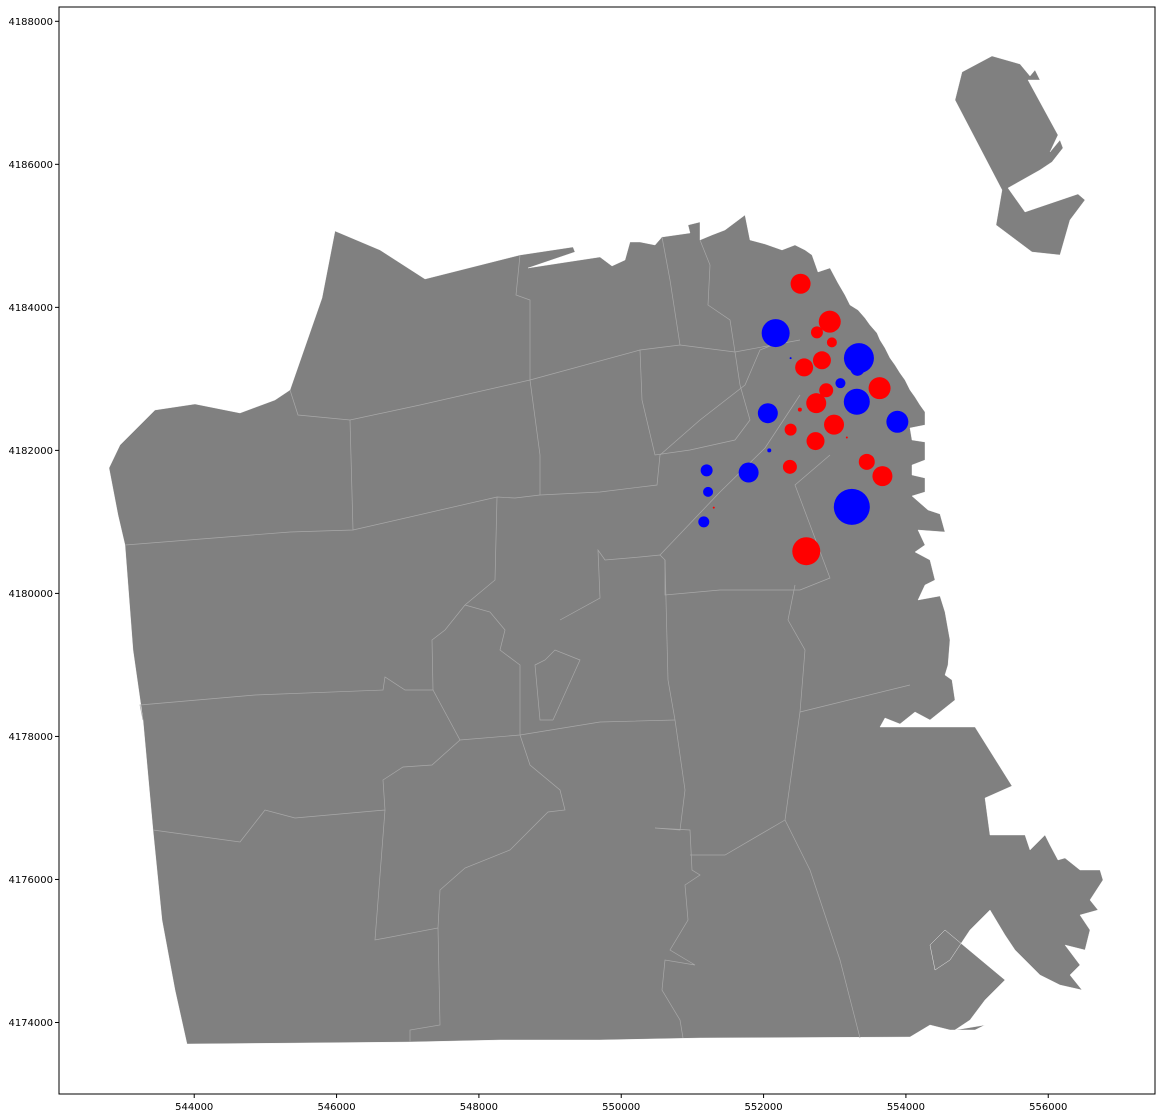 This screenshot has height=1118, width=1160. Describe the element at coordinates (194, 1107) in the screenshot. I see `x-tick-label: 544000` at that location.